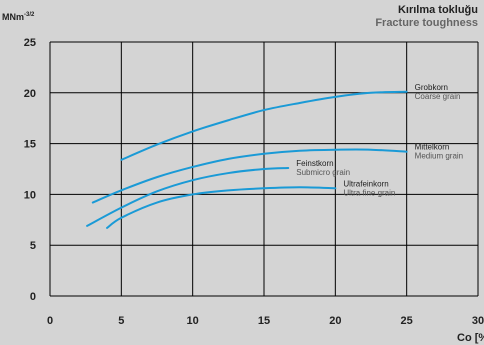 The height and width of the screenshot is (345, 484). What do you see at coordinates (121, 321) in the screenshot?
I see `x-tick-label-5: 5` at bounding box center [121, 321].